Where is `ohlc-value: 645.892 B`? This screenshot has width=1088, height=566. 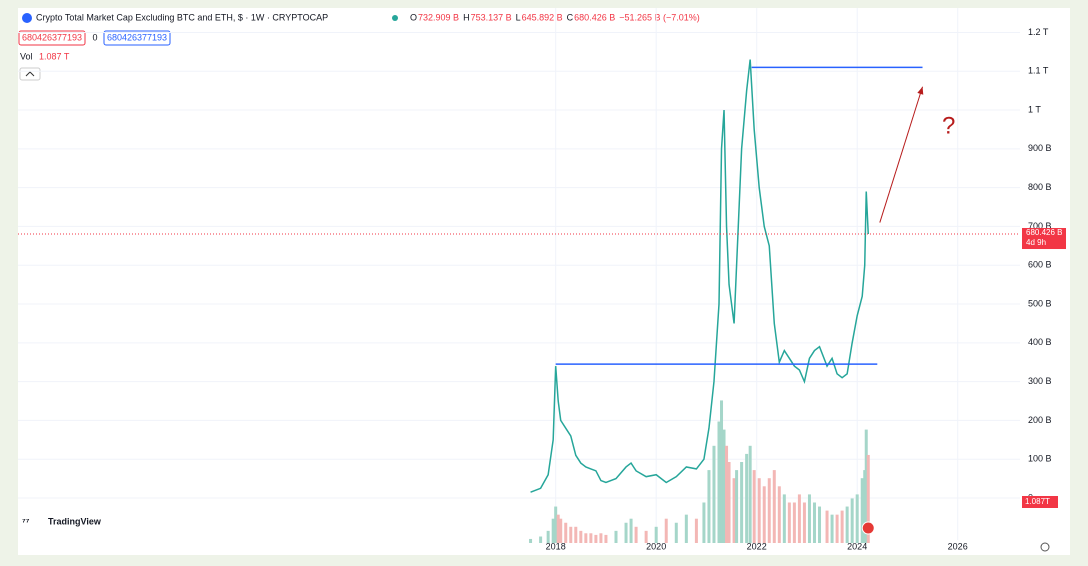
ohlc-value: 645.892 B is located at coordinates (542, 17).